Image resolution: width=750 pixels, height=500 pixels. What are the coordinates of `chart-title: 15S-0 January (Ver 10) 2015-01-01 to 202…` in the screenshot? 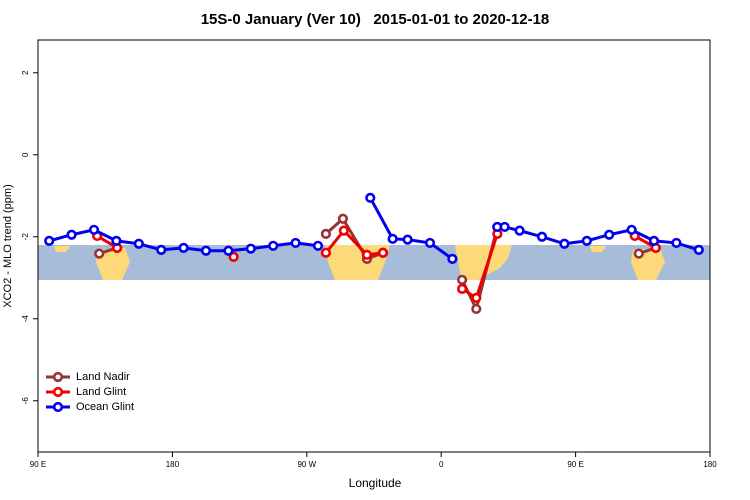 It's located at (375, 19).